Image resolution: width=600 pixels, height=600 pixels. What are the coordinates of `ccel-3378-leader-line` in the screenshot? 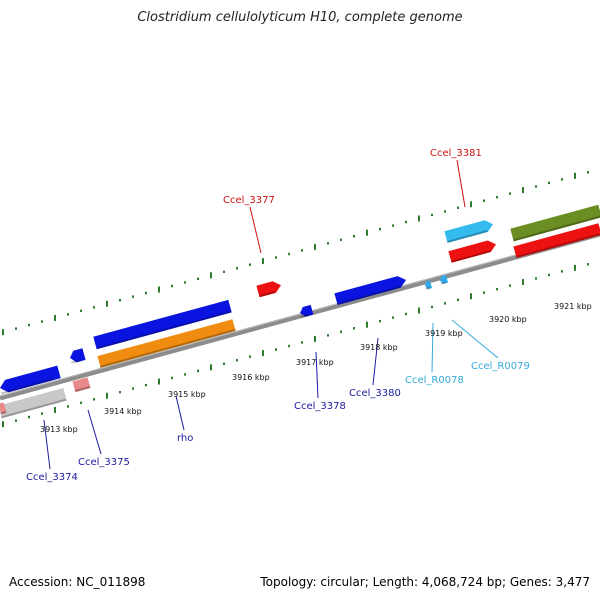 It's located at (317, 375).